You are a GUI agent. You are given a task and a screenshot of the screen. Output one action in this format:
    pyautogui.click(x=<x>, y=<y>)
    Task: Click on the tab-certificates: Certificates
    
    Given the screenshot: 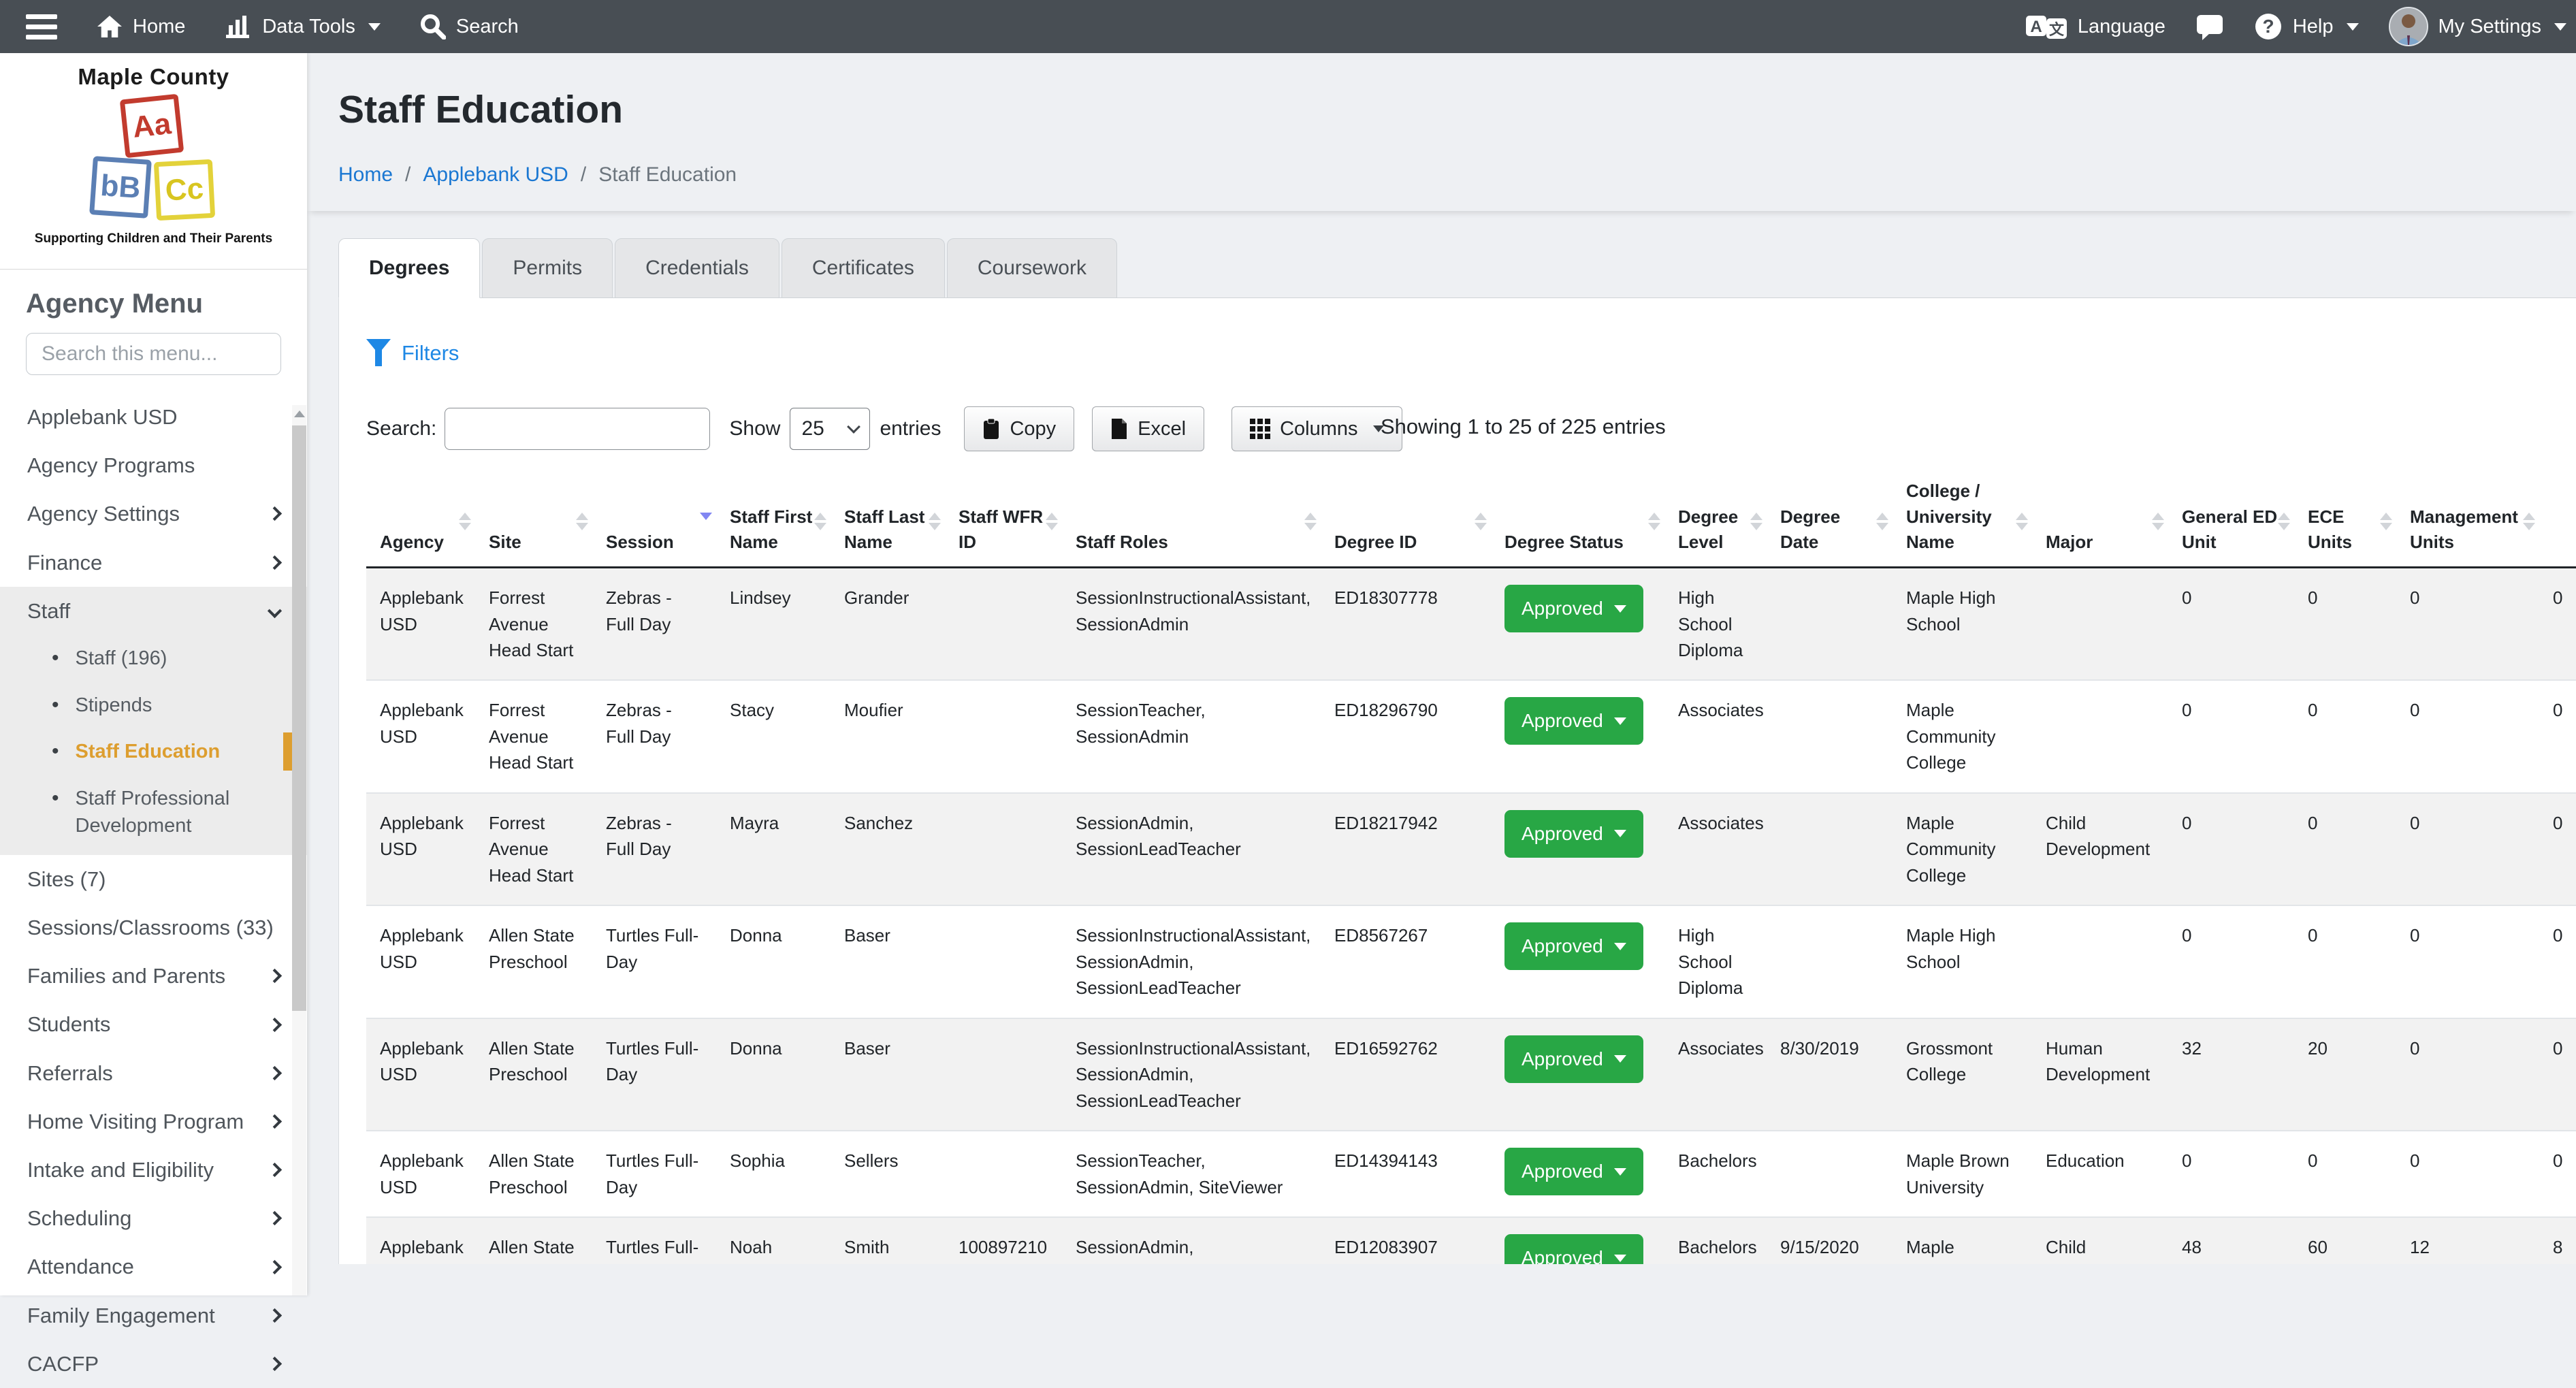 What is the action you would take?
    pyautogui.click(x=864, y=268)
    